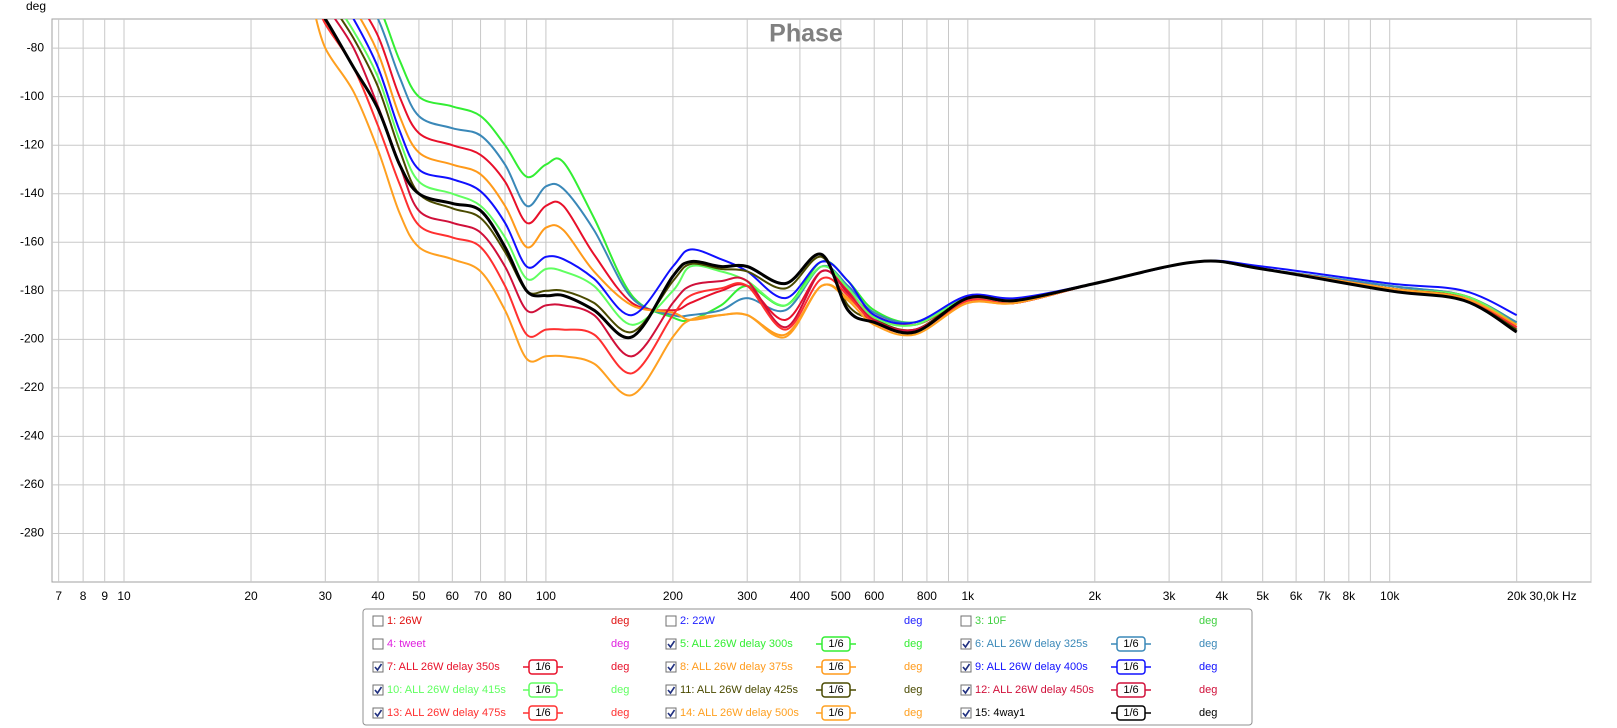 Image resolution: width=1617 pixels, height=728 pixels. Describe the element at coordinates (83, 596) in the screenshot. I see `x-tick-label: 8` at that location.